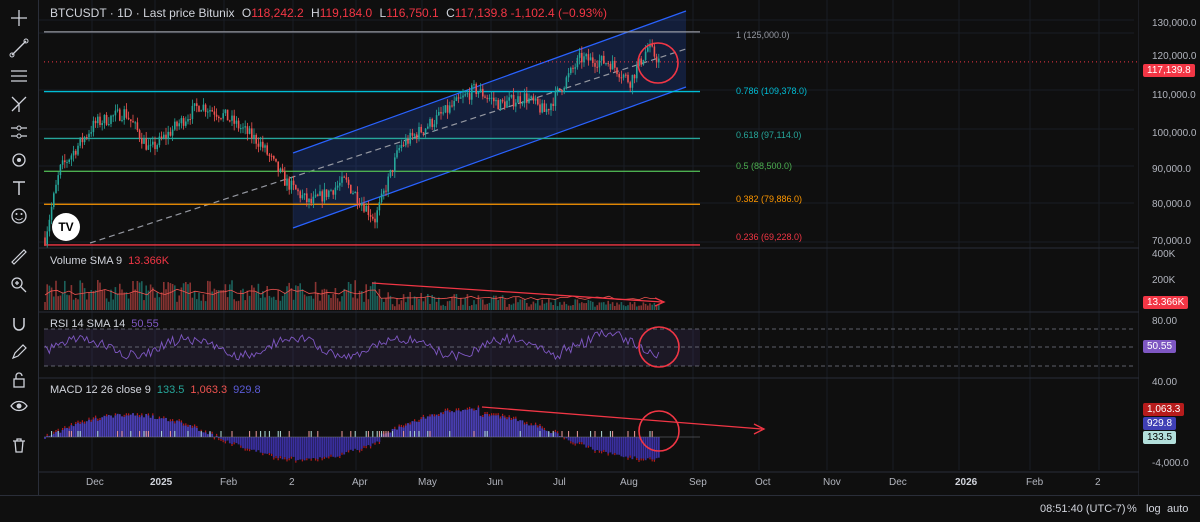 This screenshot has width=1200, height=522. I want to click on symbol-title: BTCUSDT · 1D · Last price Bitunix, so click(142, 13).